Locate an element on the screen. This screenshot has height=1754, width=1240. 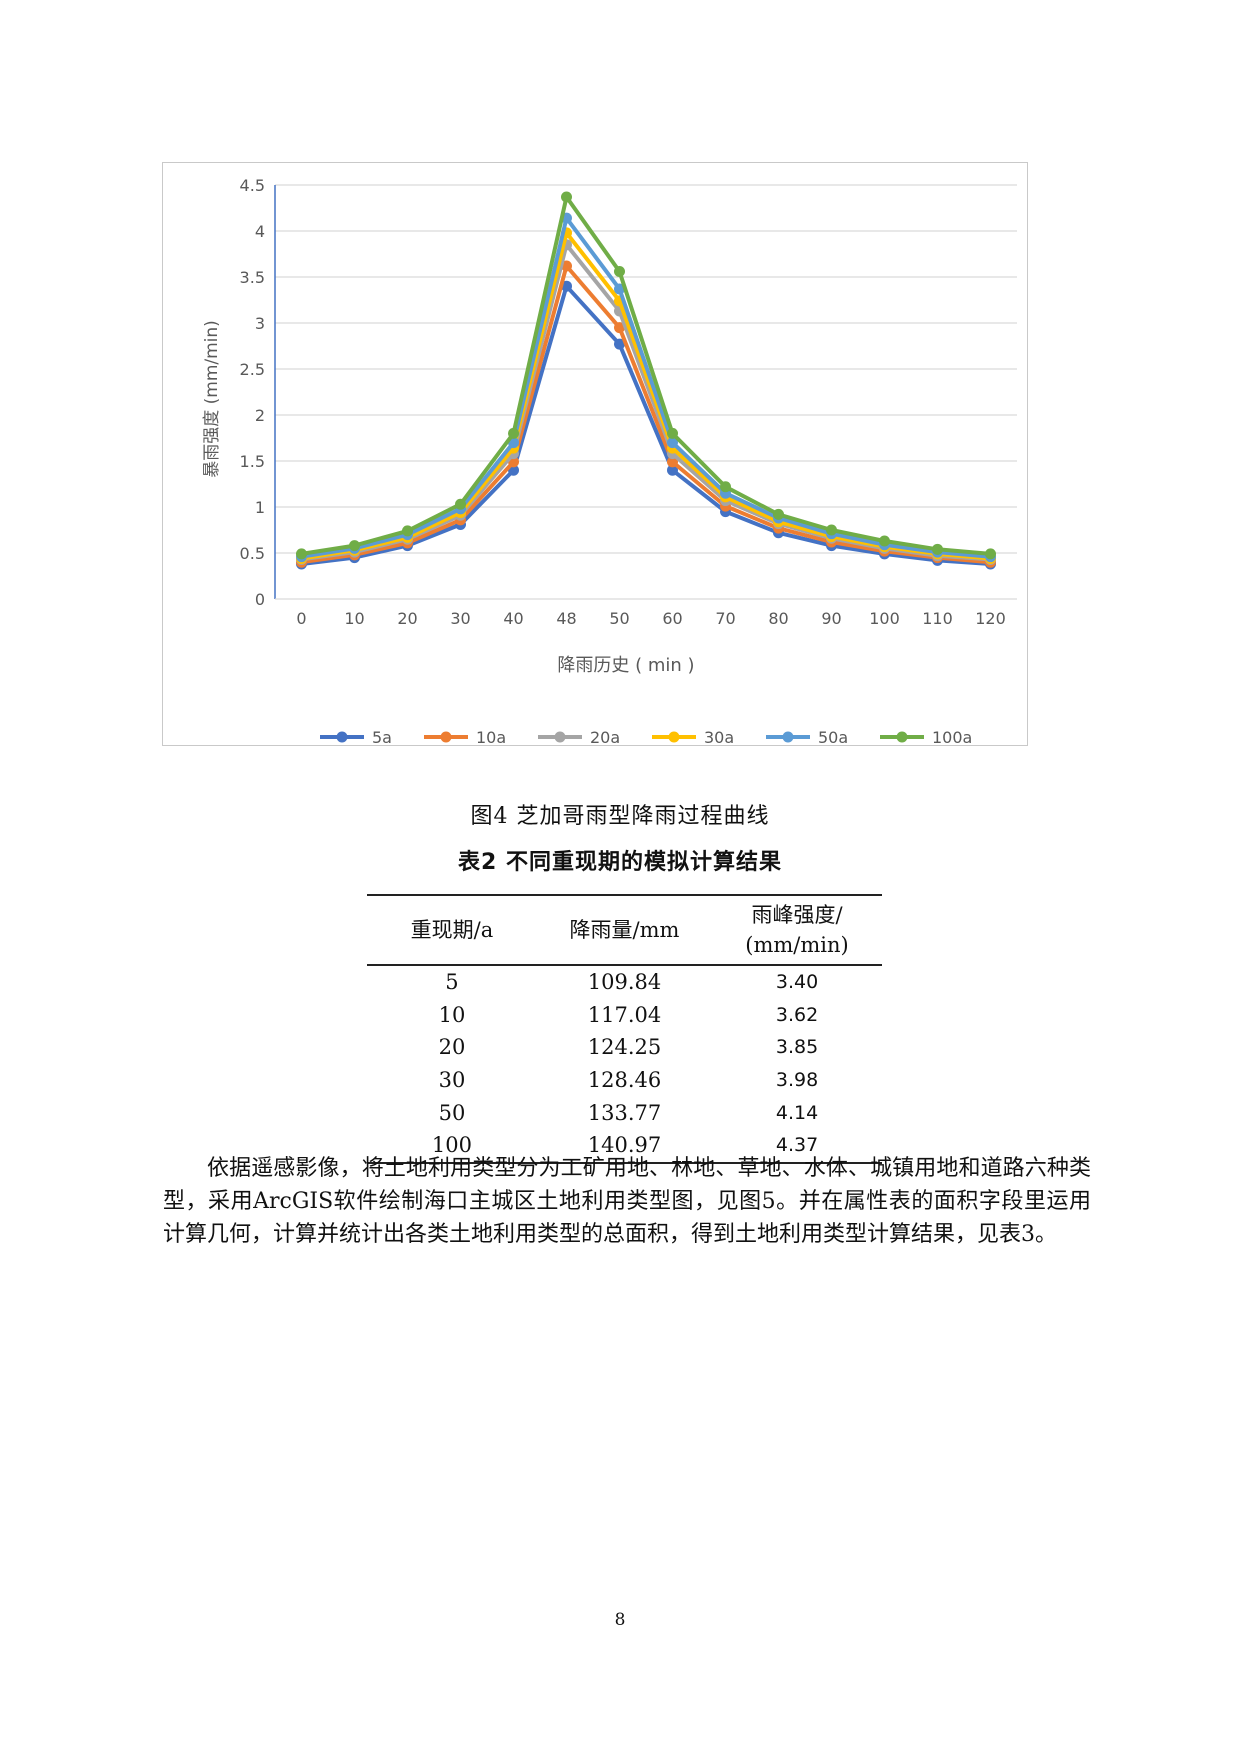
series-line-50a is located at coordinates (646, 387).